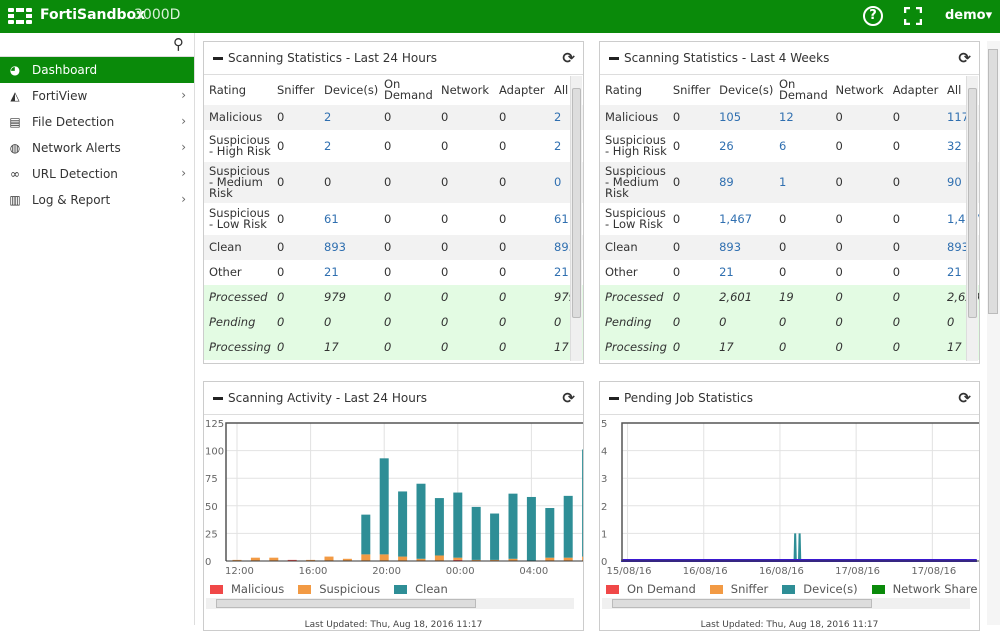  I want to click on legend-item: Malicious, so click(247, 589).